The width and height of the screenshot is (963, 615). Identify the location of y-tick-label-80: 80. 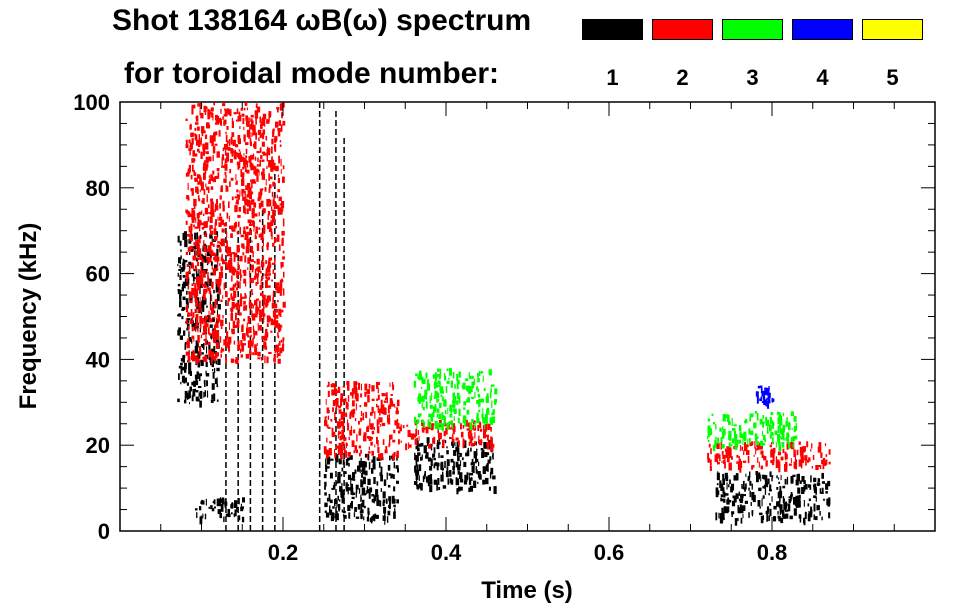
(98, 188).